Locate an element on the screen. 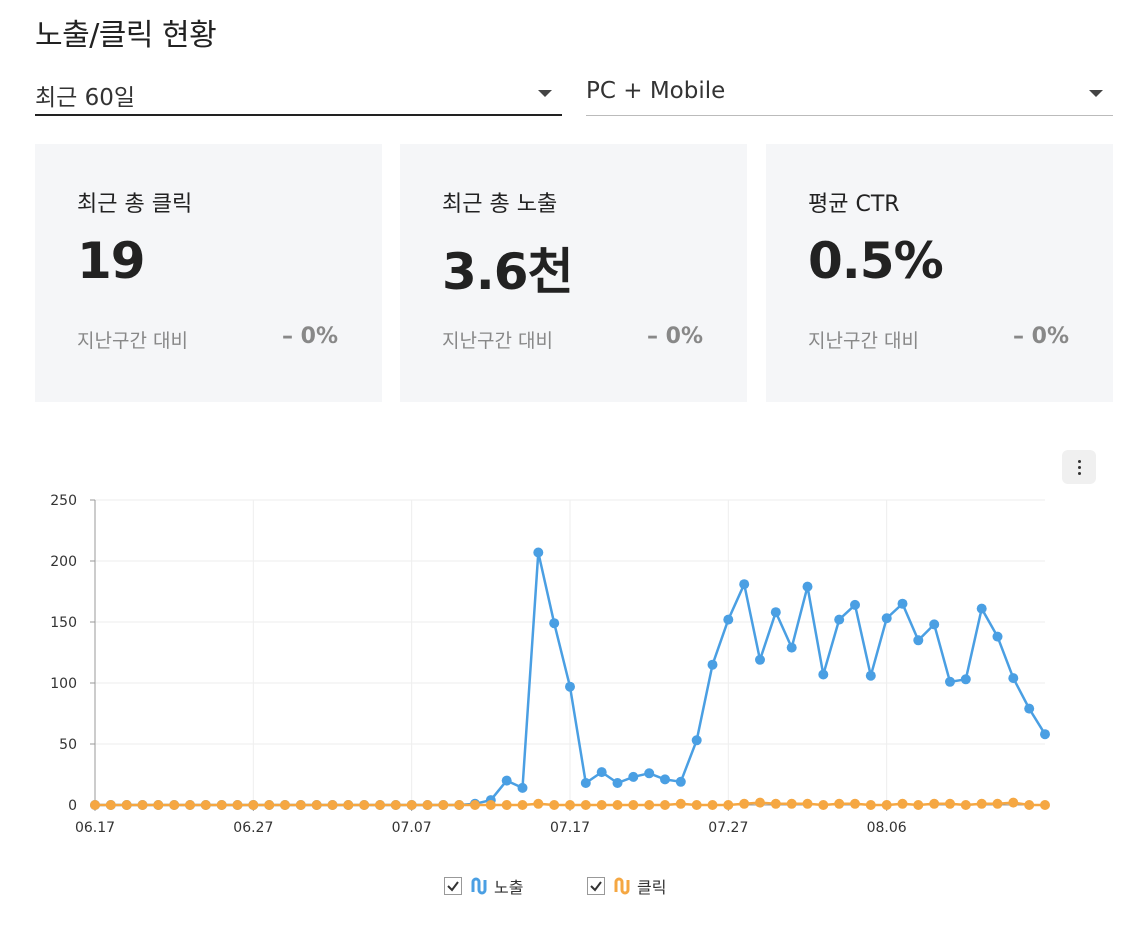 The image size is (1147, 936). device-select: PC + Mobile is located at coordinates (849, 93).